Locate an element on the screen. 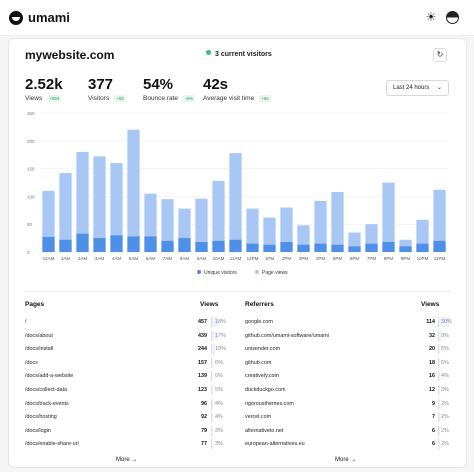  metric-value: 54% is located at coordinates (158, 84).